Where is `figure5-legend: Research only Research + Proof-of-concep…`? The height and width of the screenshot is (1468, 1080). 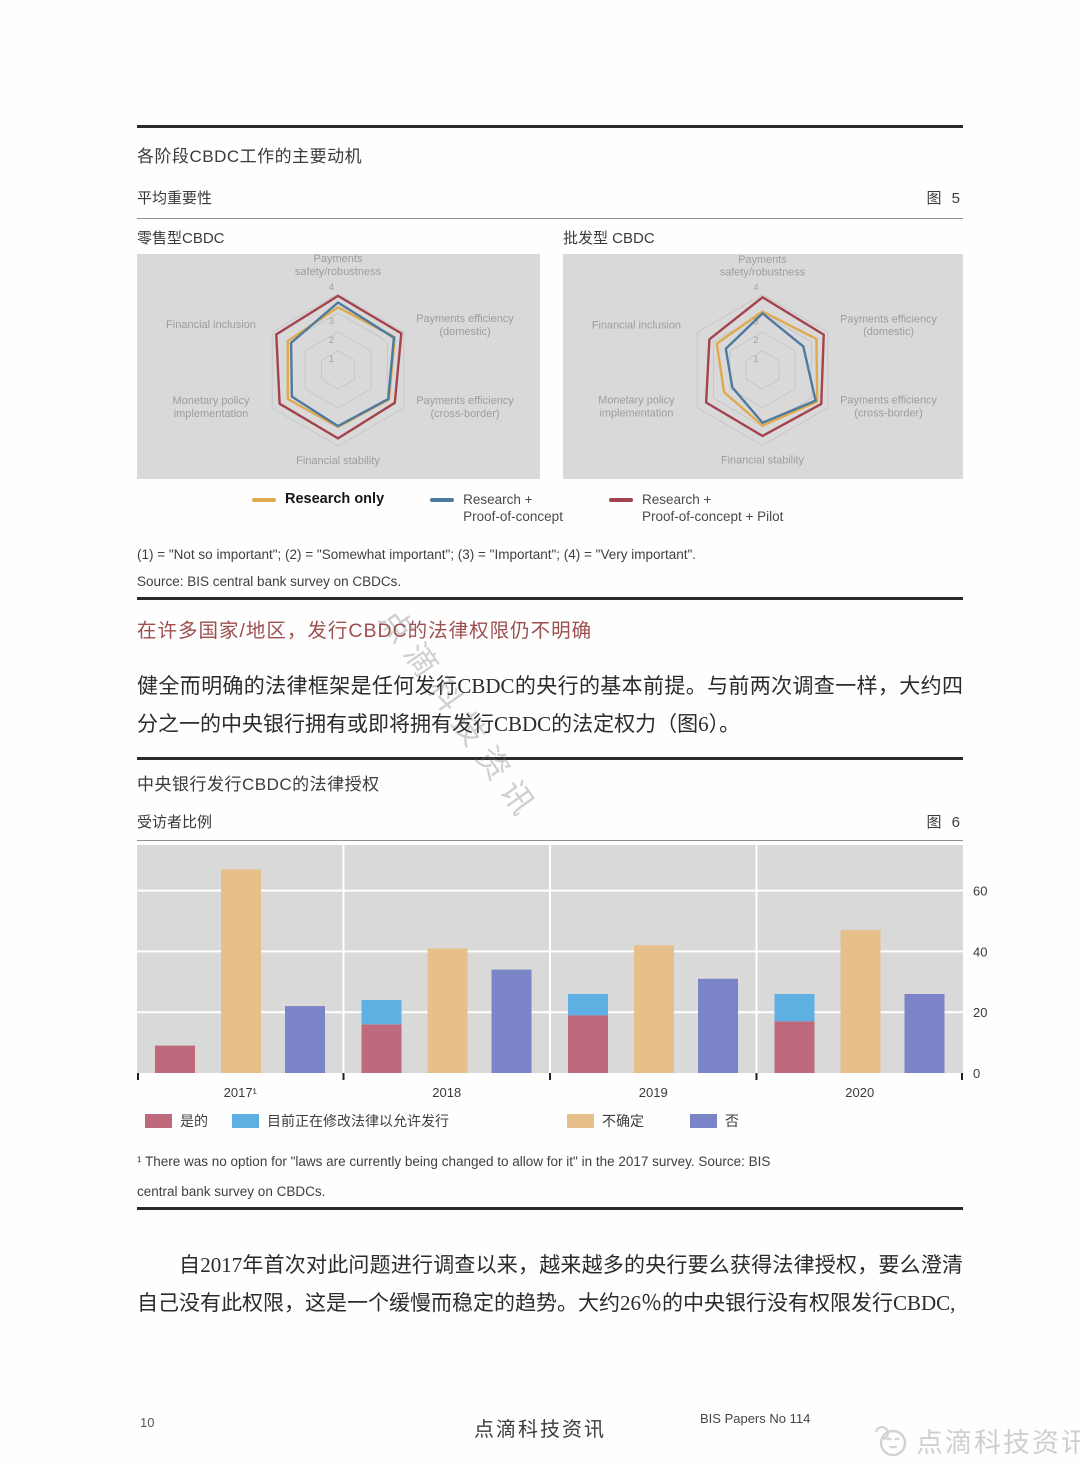
figure5-legend: Research only Research + Proof-of-concep… is located at coordinates (607, 508).